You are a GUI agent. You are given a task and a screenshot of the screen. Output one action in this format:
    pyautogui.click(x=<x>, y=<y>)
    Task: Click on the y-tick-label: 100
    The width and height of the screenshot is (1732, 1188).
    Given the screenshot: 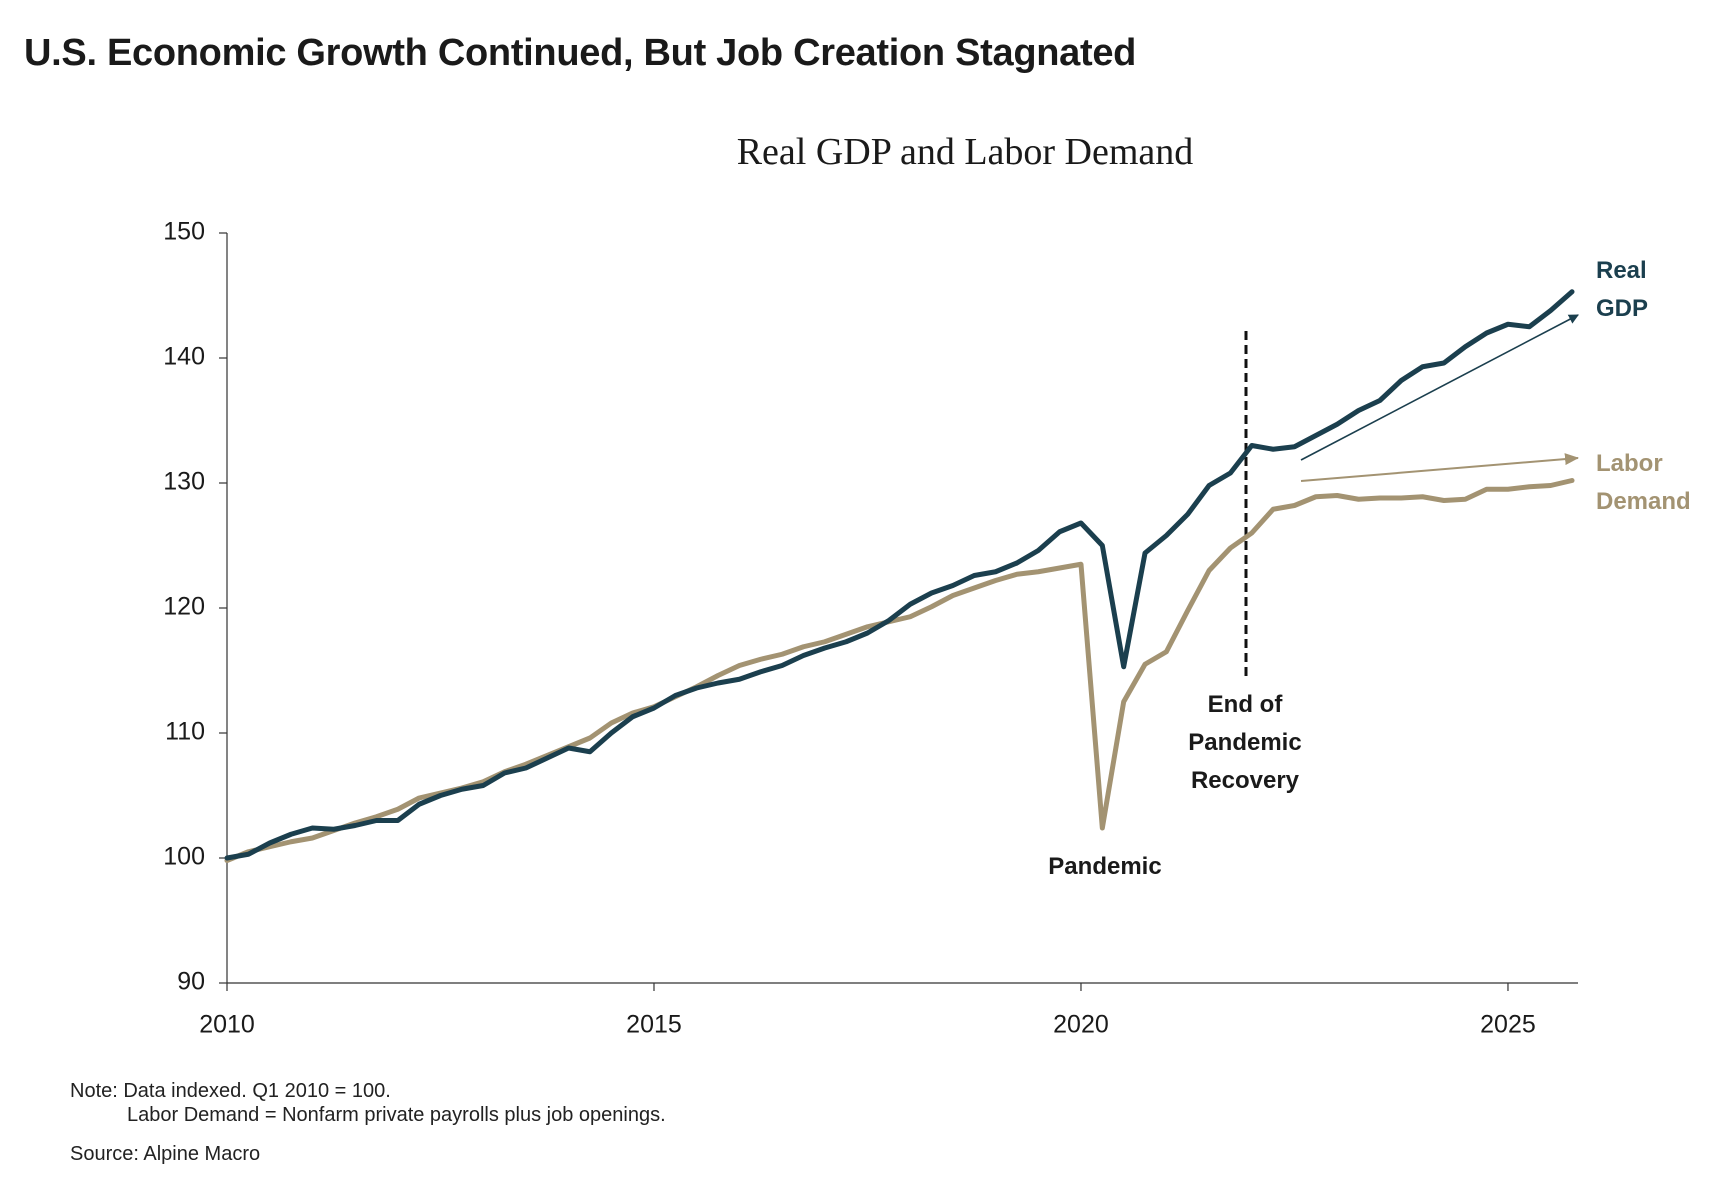 What is the action you would take?
    pyautogui.click(x=184, y=857)
    